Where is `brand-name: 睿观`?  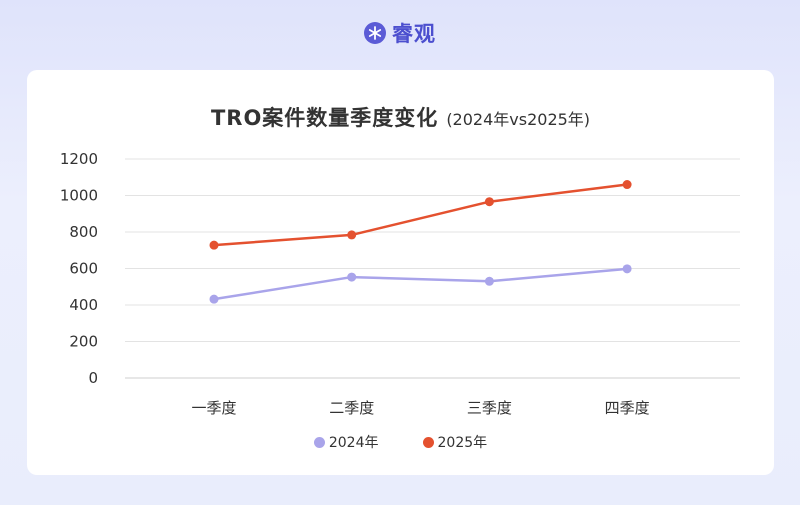
brand-name: 睿观 is located at coordinates (414, 34).